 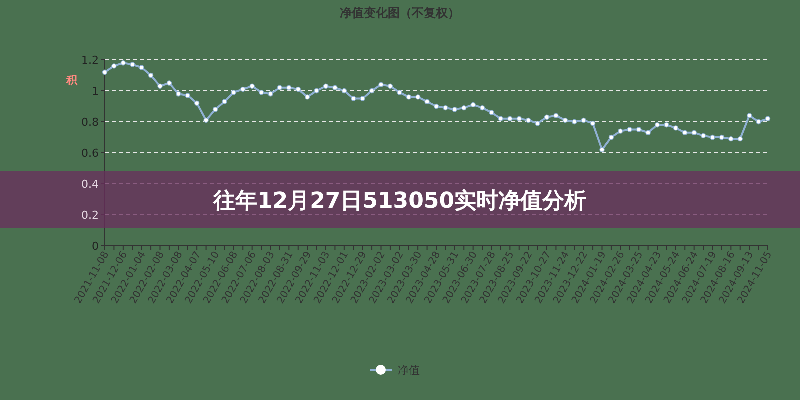 What do you see at coordinates (400, 13) in the screenshot?
I see `chart-title: 净值变化图（不复权）` at bounding box center [400, 13].